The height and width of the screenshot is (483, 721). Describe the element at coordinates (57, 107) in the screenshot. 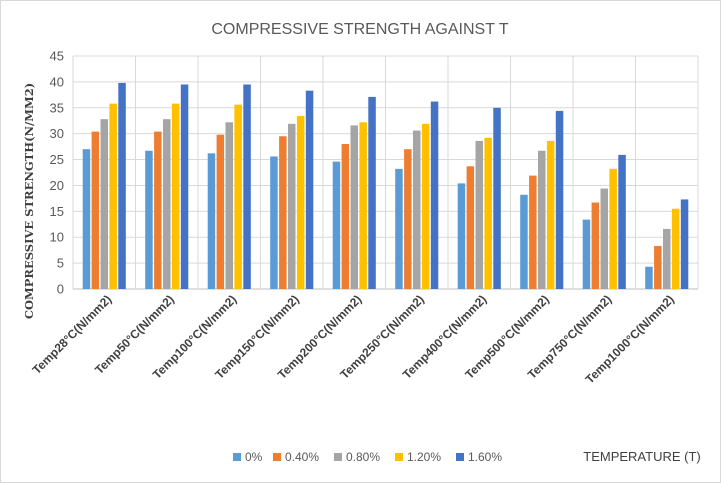

I see `y-tick-label: 35` at that location.